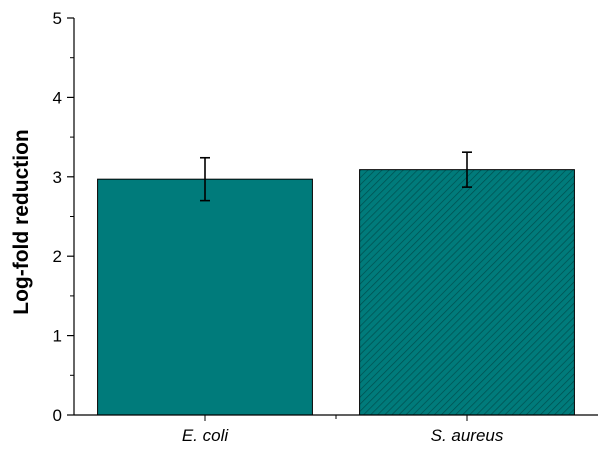 The width and height of the screenshot is (610, 454). Describe the element at coordinates (57, 177) in the screenshot. I see `y-tick-label-3: 3` at that location.